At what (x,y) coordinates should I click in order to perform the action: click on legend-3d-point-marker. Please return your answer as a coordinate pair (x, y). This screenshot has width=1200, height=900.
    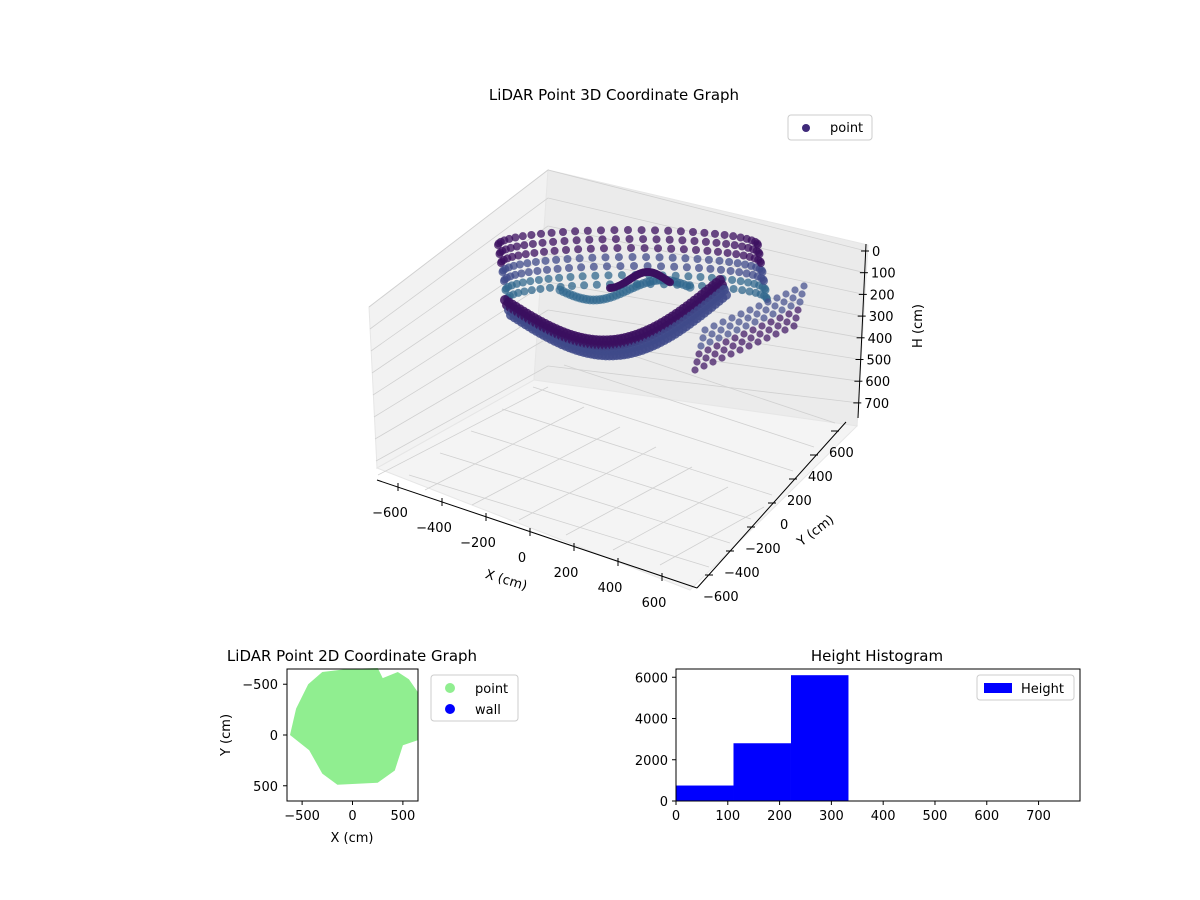
    Looking at the image, I should click on (806, 128).